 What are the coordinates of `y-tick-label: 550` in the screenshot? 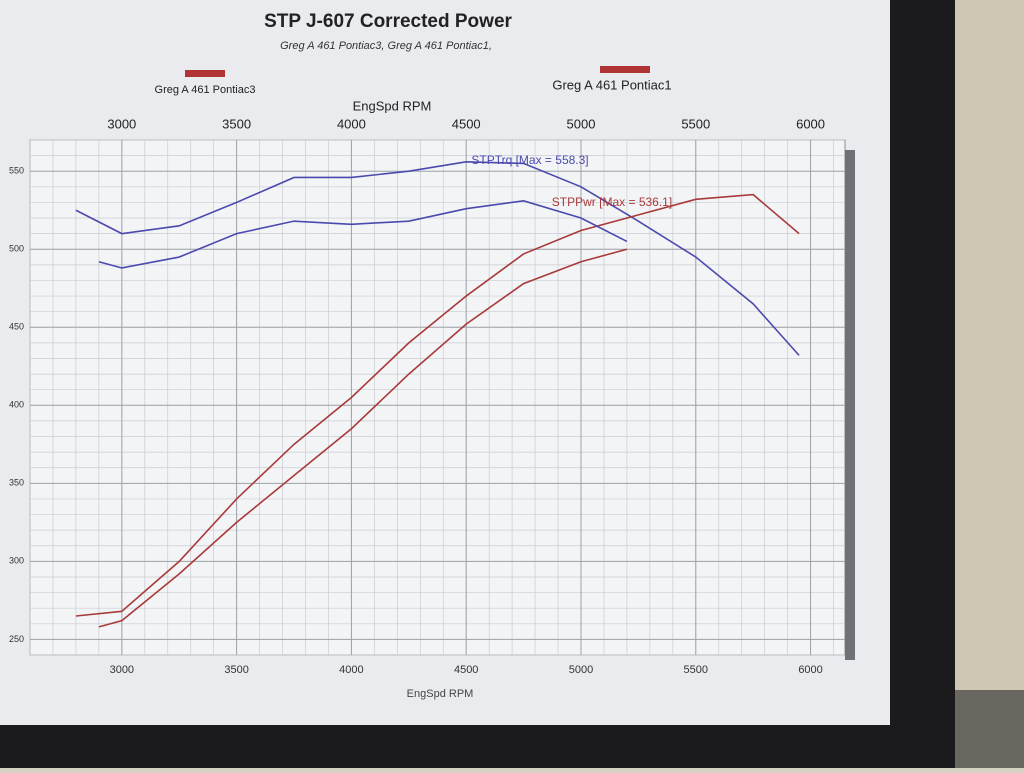 It's located at (16, 171).